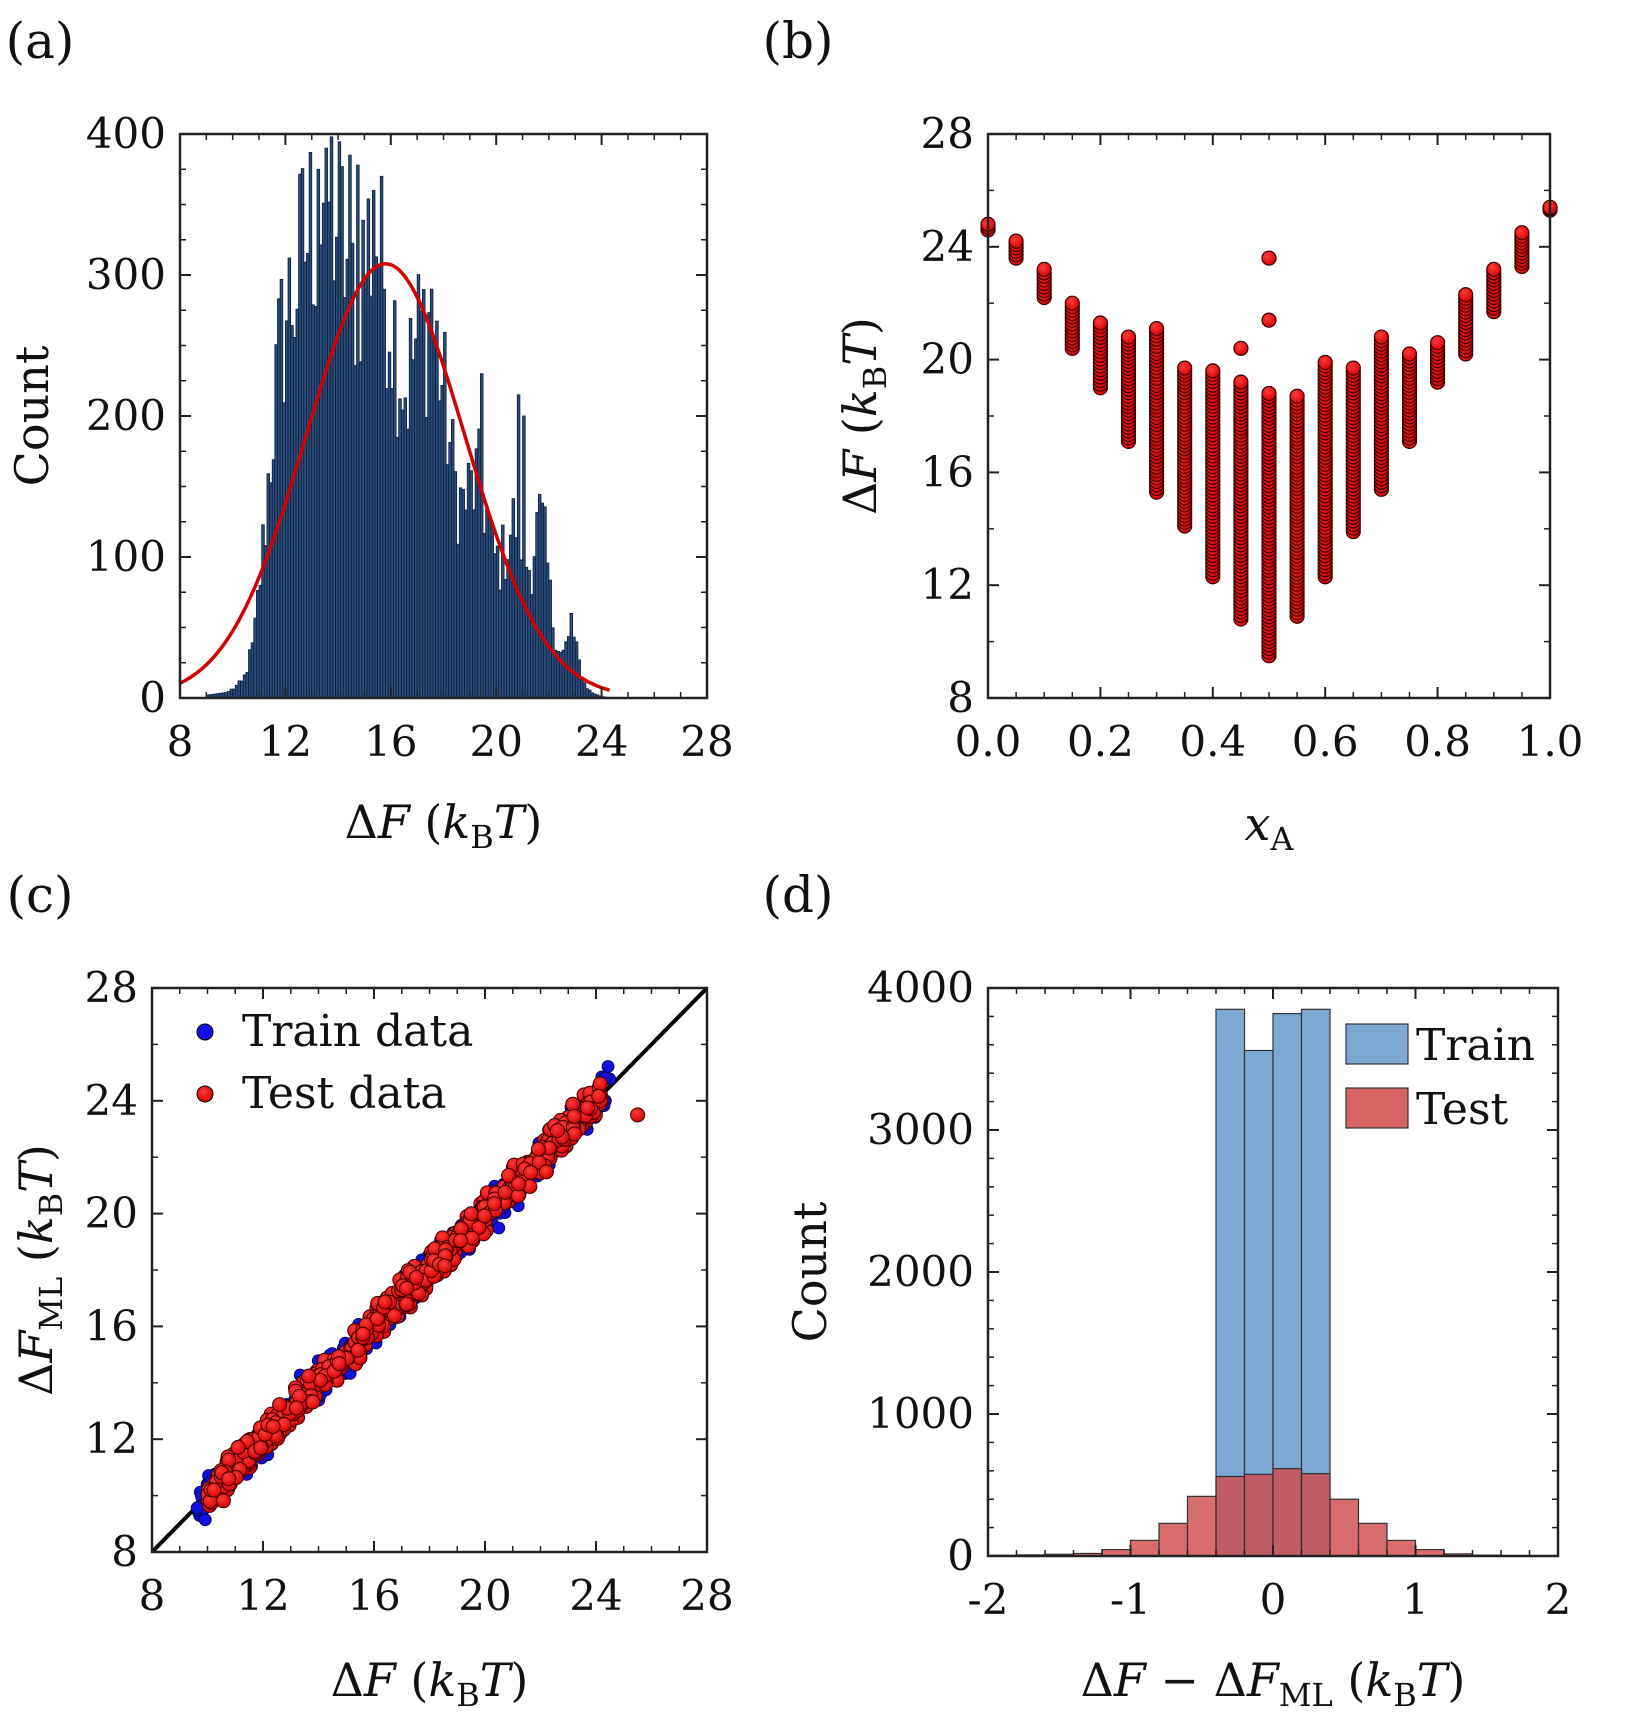 Image resolution: width=1639 pixels, height=1716 pixels. Describe the element at coordinates (1325, 741) in the screenshot. I see `1-xtick-label: 0.6` at that location.